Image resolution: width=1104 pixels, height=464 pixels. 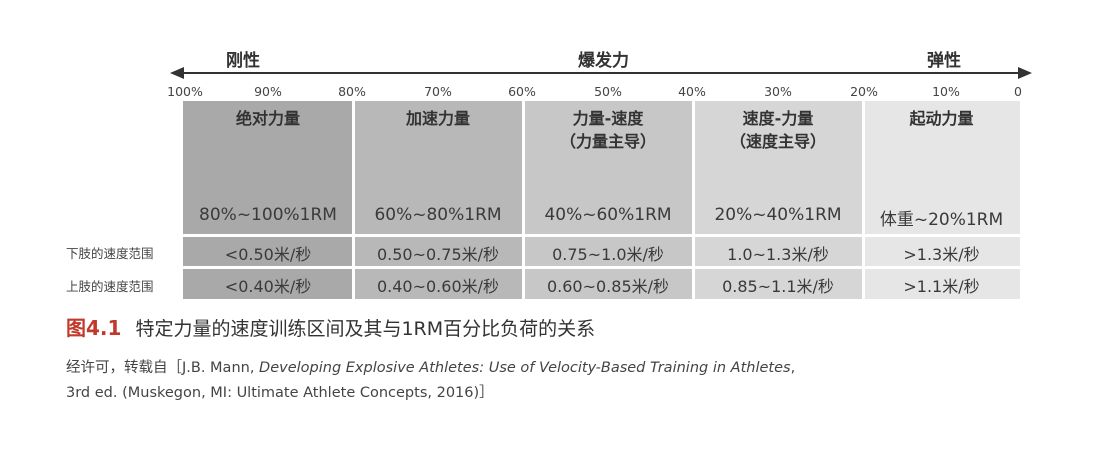 I want to click on row-label-upper-limb: 上肢的速度范围, so click(x=110, y=286).